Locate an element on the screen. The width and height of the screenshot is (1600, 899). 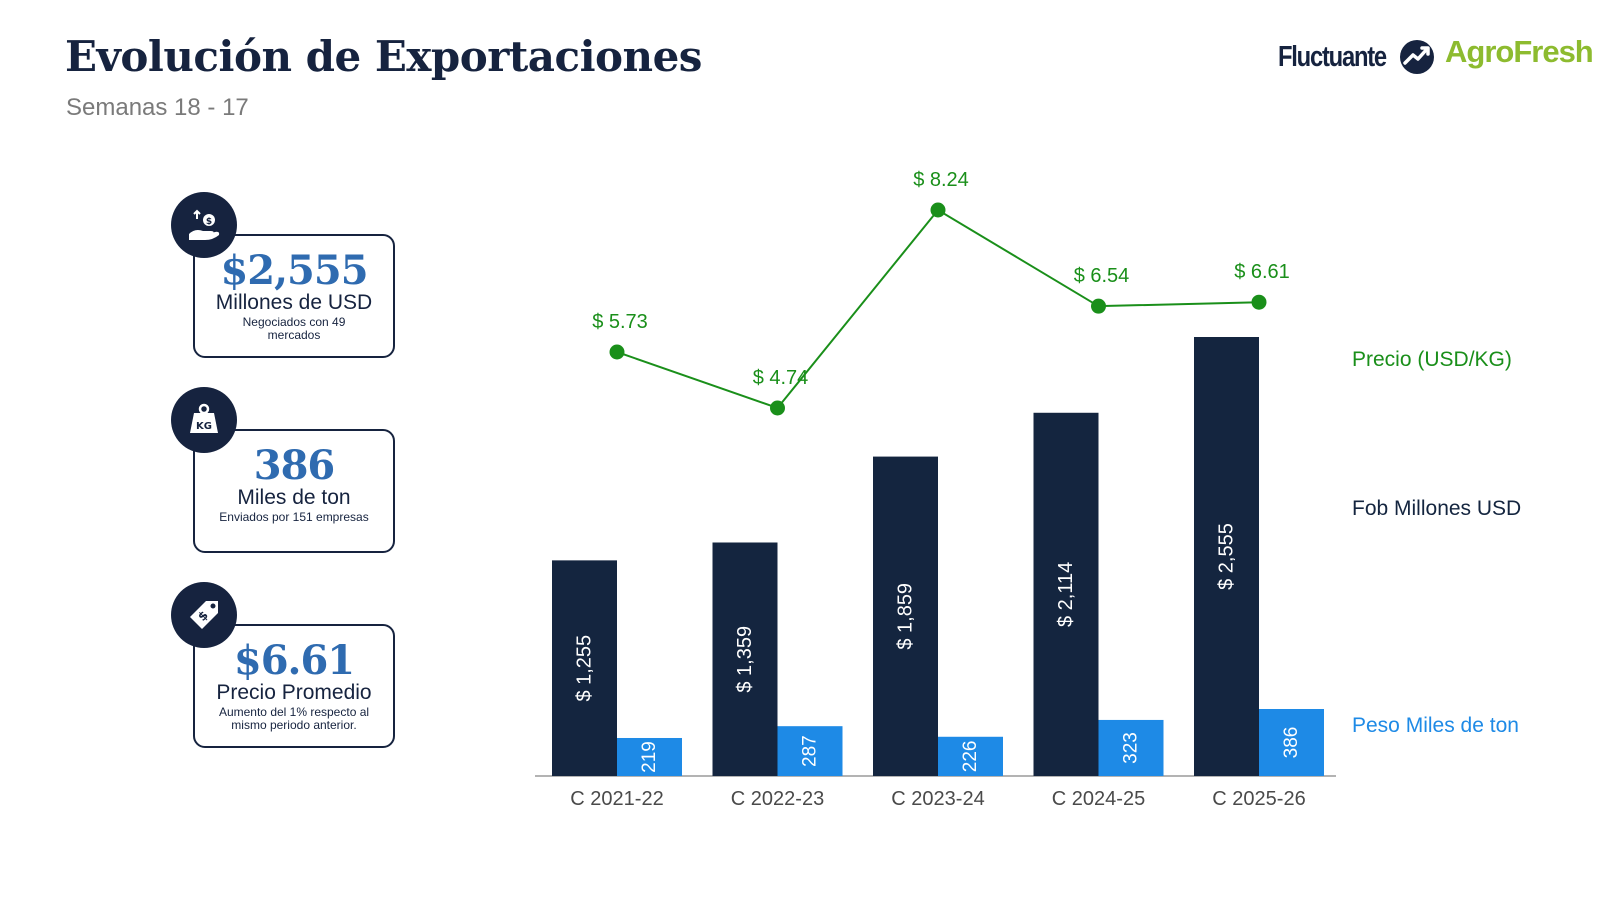
kpi-unit: Millones de USD is located at coordinates (294, 302).